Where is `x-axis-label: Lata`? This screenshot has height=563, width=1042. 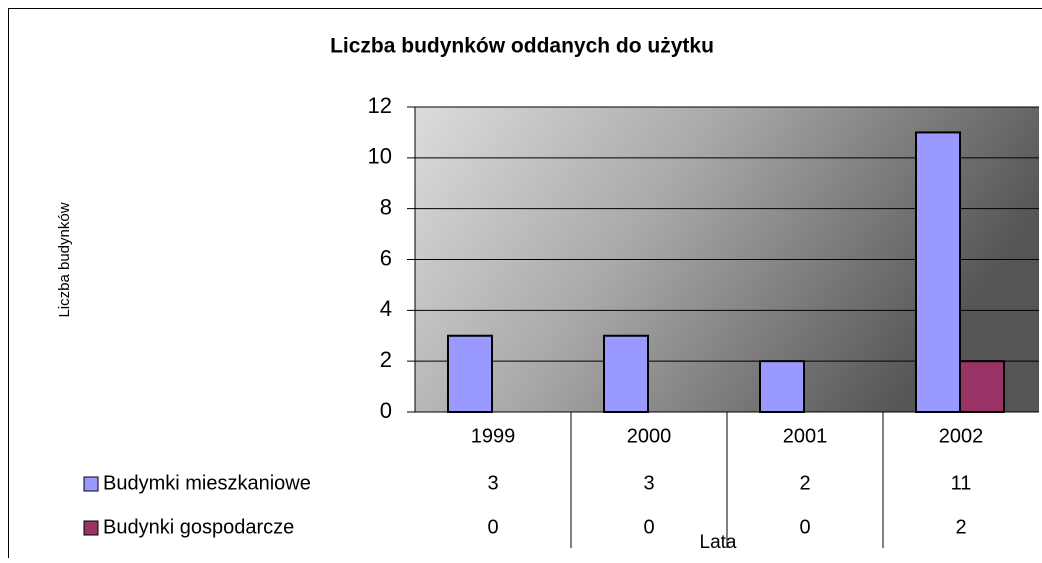 x-axis-label: Lata is located at coordinates (718, 542).